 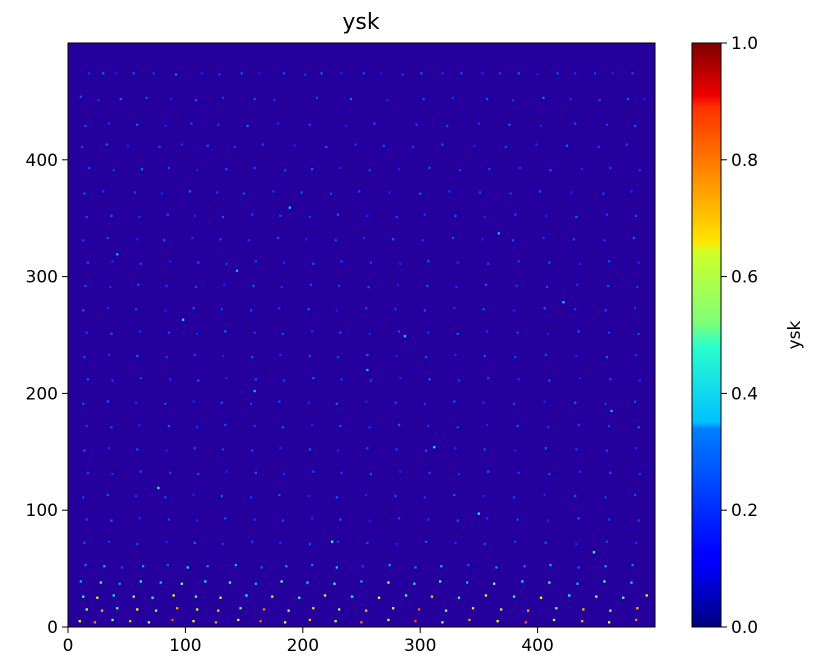 What do you see at coordinates (739, 336) in the screenshot?
I see `colorbar-axis: 0.0 0.2 0.4 0.6 0.8 1.0` at bounding box center [739, 336].